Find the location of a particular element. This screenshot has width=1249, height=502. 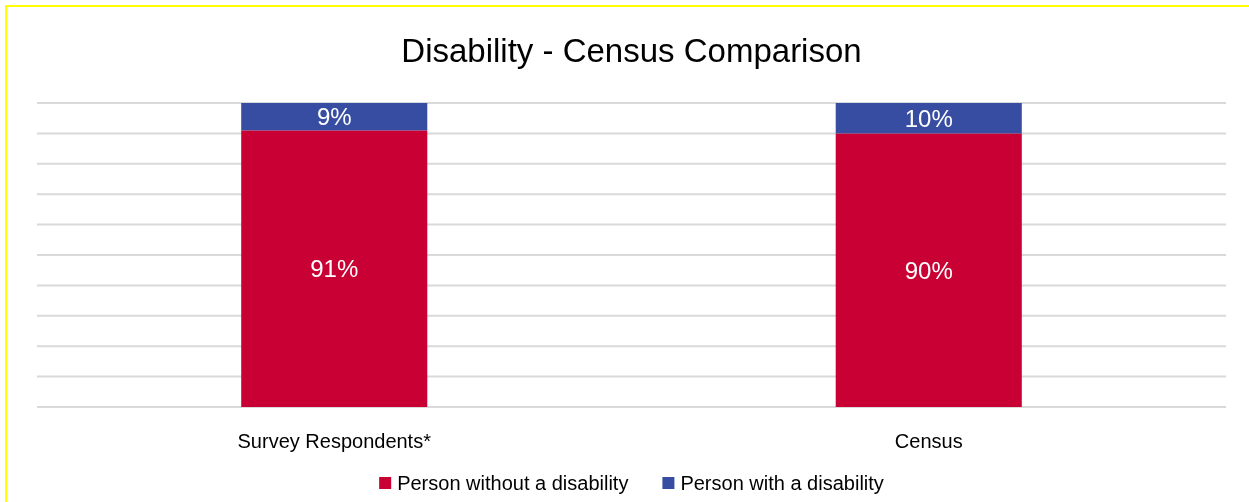

chart-title: Disability - Census Comparison is located at coordinates (631, 50).